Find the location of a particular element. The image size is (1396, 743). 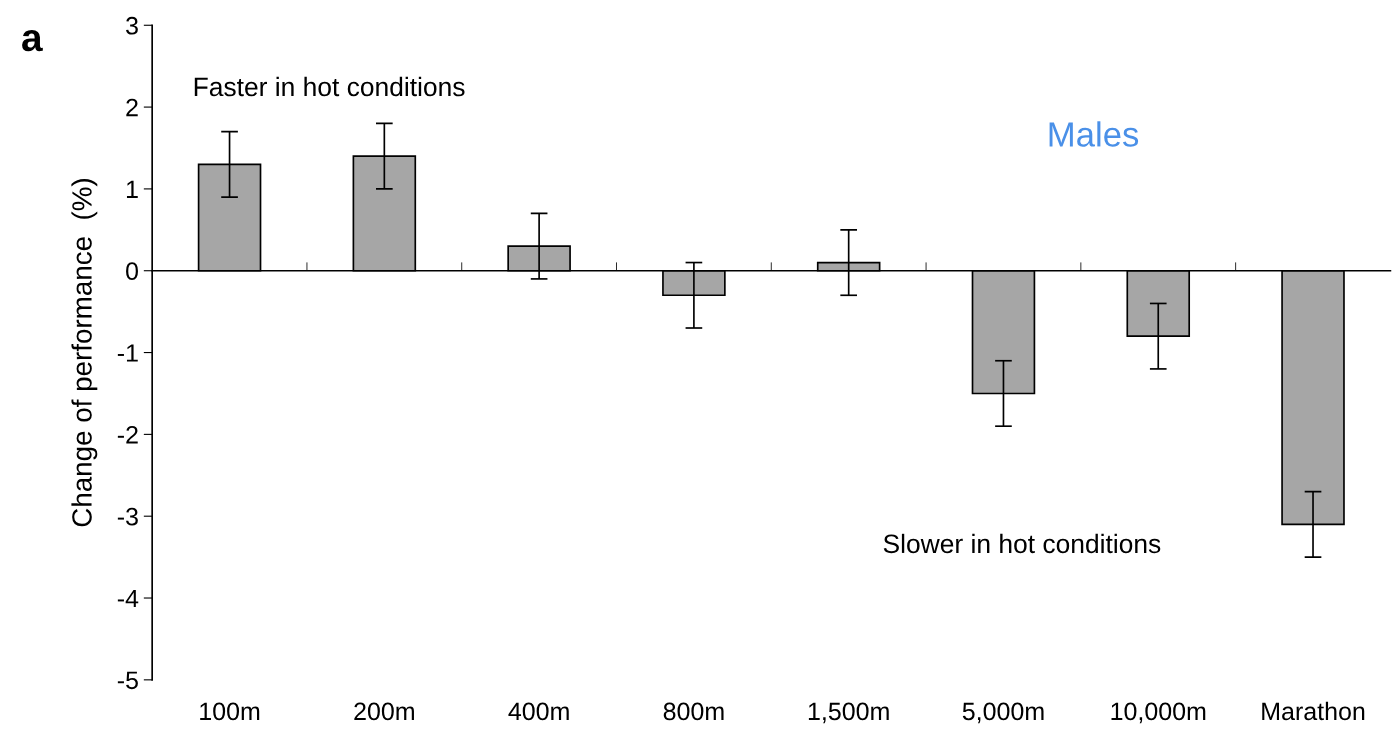

x-tick-label: 800m is located at coordinates (693, 711).